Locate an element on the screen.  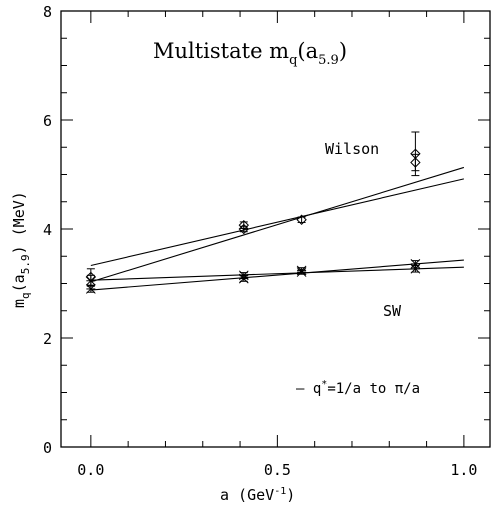
wilson-label: Wilson is located at coordinates (352, 149).